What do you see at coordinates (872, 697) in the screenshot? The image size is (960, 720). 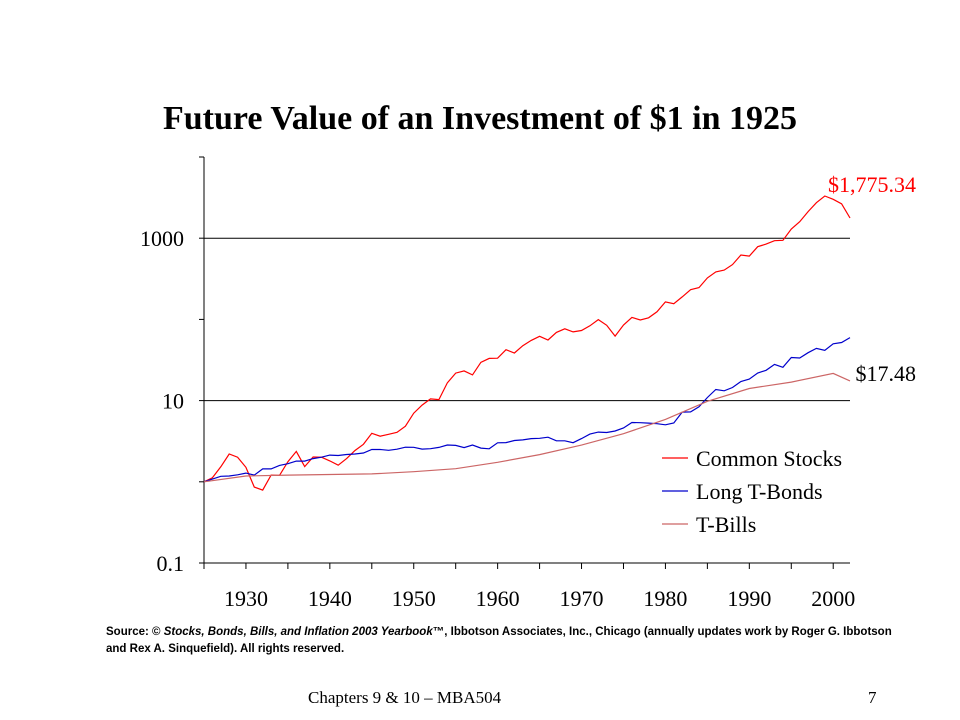 I see `slide-number: 7` at bounding box center [872, 697].